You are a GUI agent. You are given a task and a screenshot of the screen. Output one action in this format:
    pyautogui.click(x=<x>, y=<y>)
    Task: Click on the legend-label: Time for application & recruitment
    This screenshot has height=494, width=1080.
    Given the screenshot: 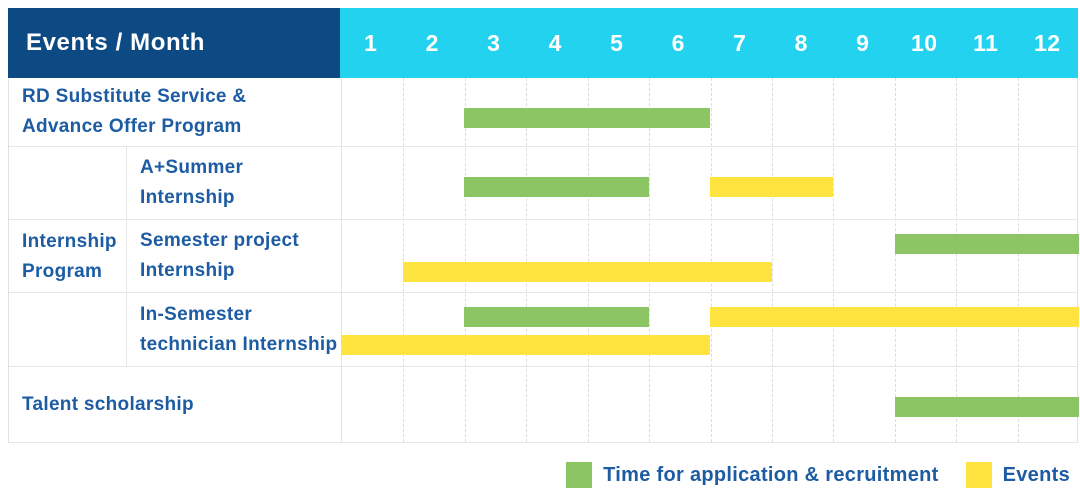 What is the action you would take?
    pyautogui.click(x=771, y=474)
    